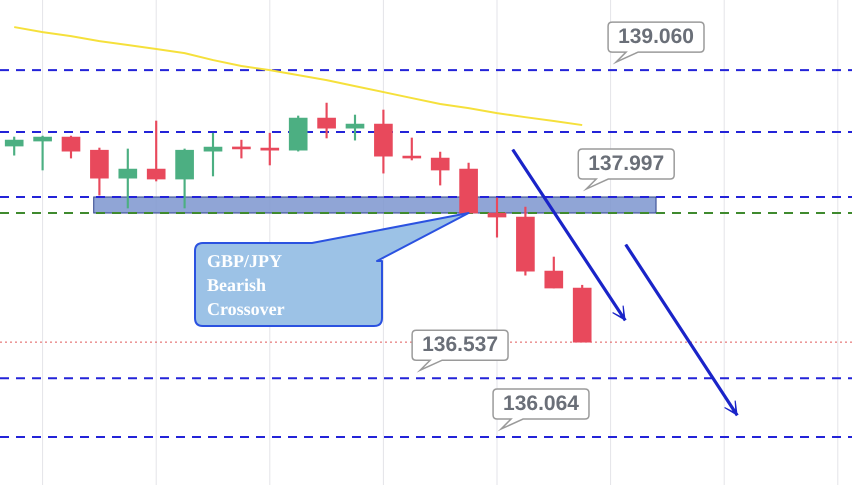 This screenshot has width=852, height=485. I want to click on annotation: 139.060, so click(656, 37).